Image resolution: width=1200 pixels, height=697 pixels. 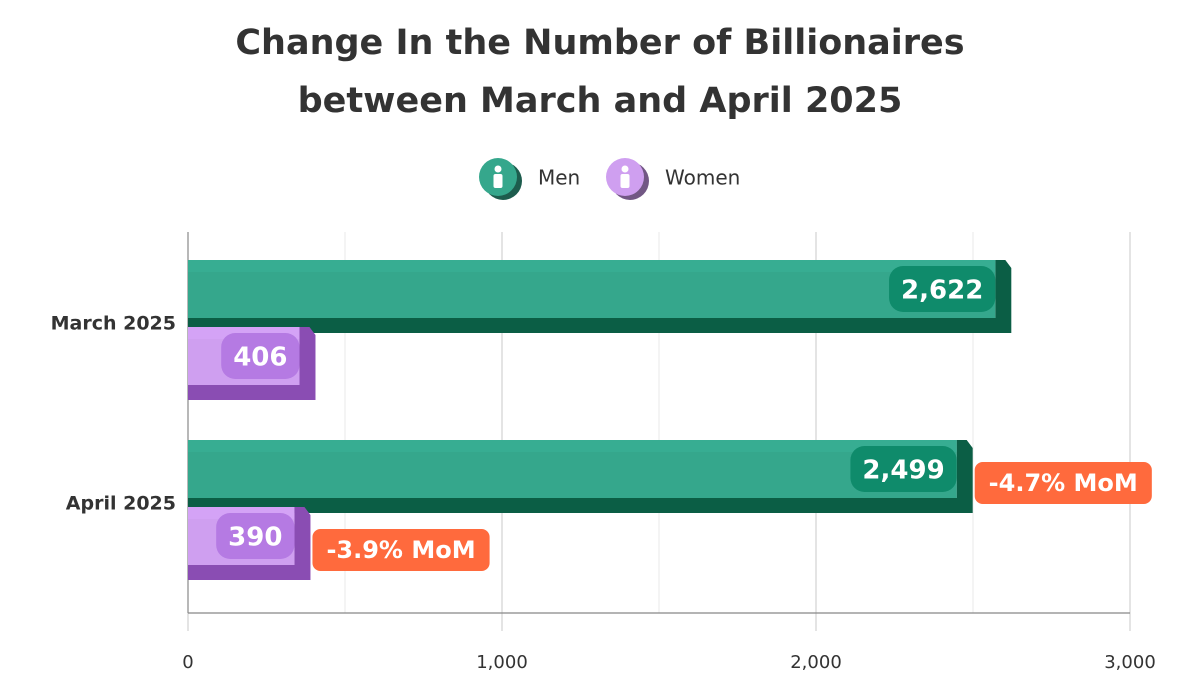 I want to click on annotation: -3.9% MoM, so click(x=400, y=550).